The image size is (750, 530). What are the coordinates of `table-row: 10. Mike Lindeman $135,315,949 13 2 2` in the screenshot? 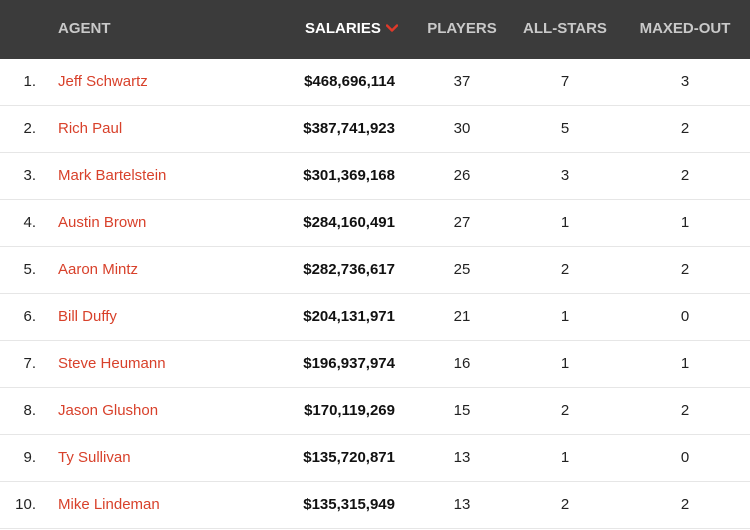 It's located at (375, 505).